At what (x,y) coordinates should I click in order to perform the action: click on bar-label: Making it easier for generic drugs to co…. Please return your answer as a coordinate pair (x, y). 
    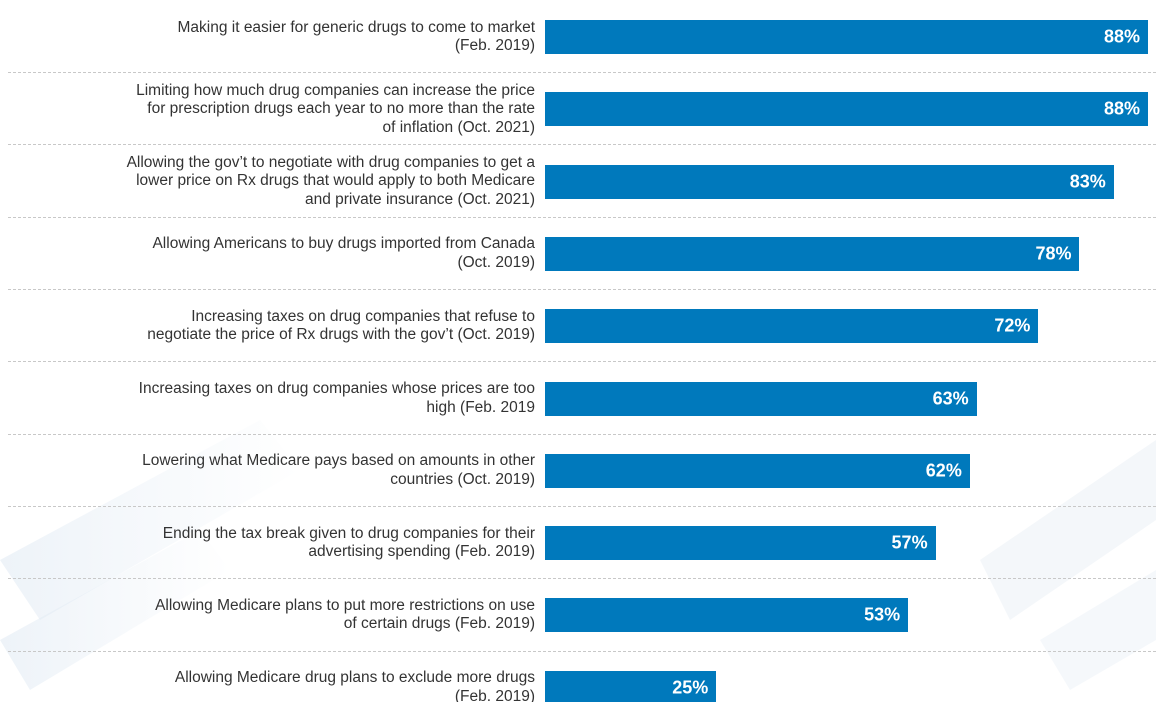
    Looking at the image, I should click on (356, 36).